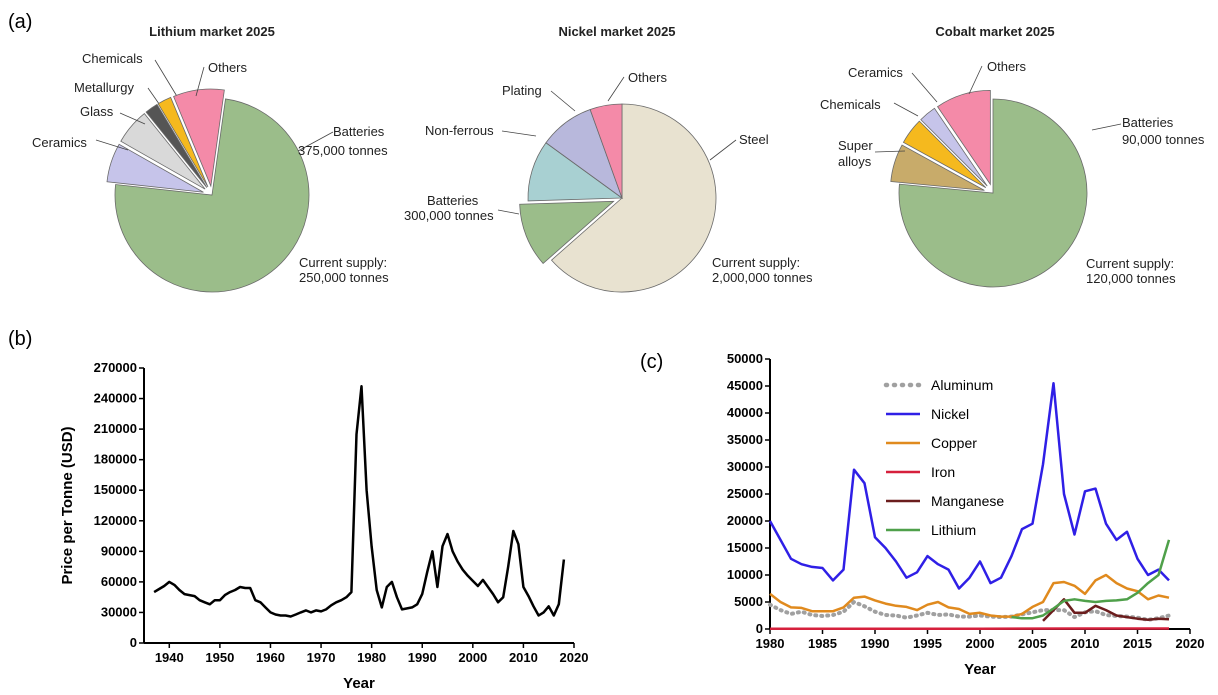  What do you see at coordinates (943, 472) in the screenshot?
I see `legend-label-iron: Iron` at bounding box center [943, 472].